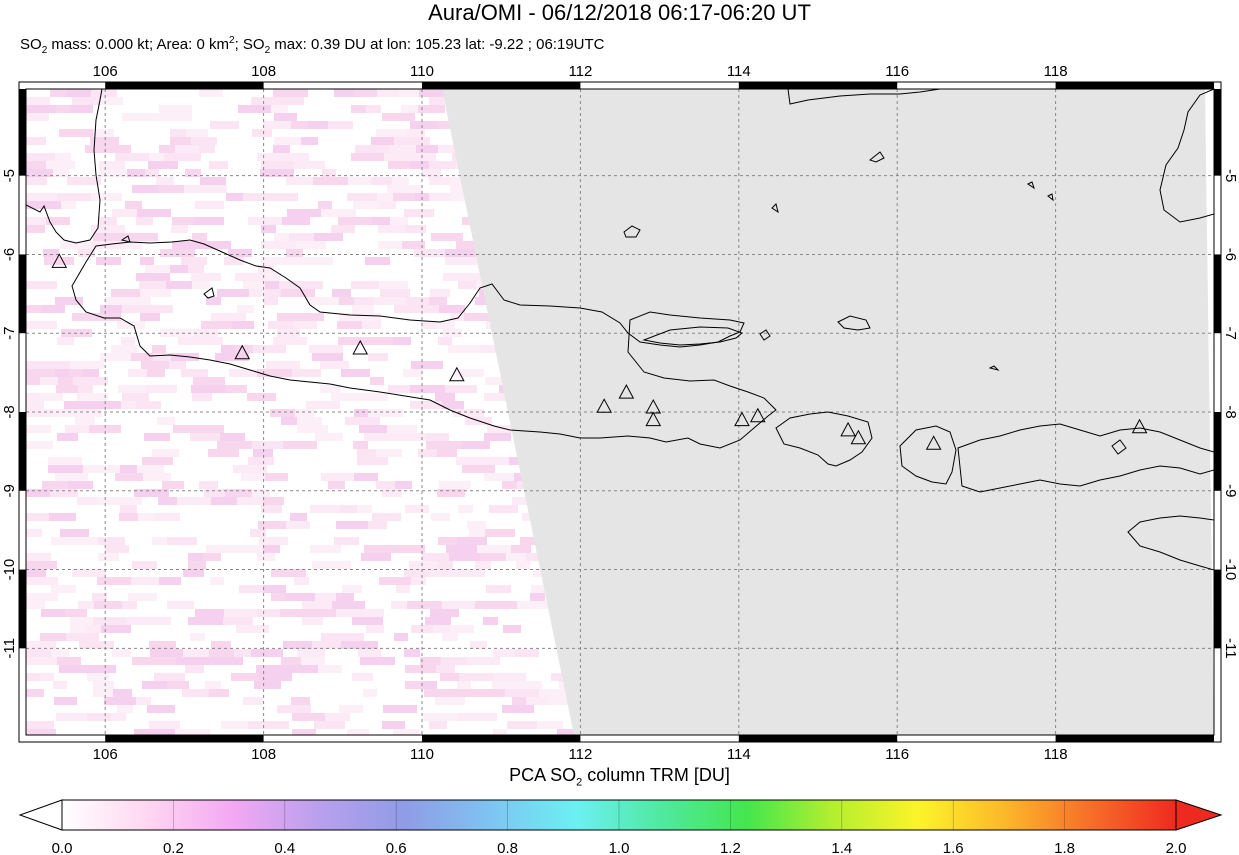  Describe the element at coordinates (263, 71) in the screenshot. I see `lon-tick-label-top: 108` at that location.